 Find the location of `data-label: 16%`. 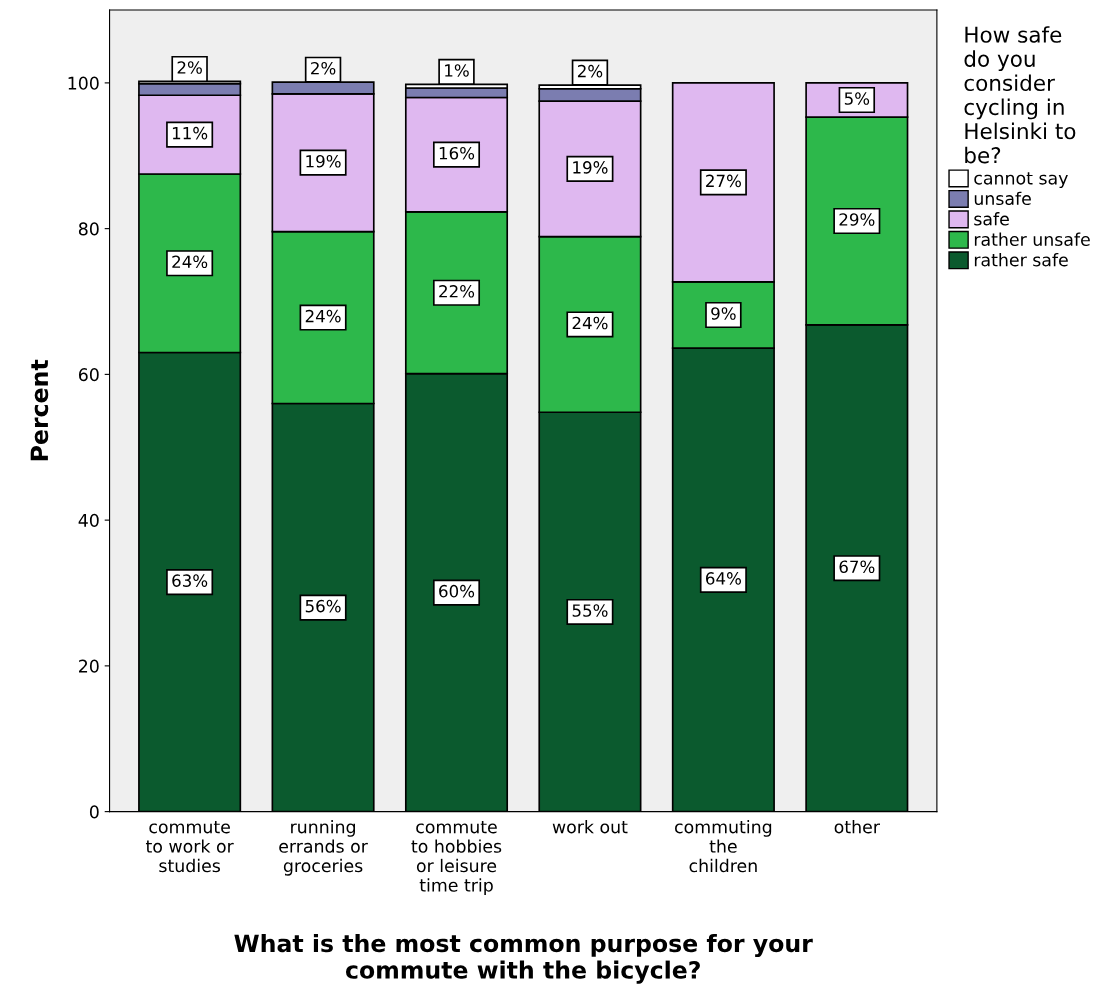

data-label: 16% is located at coordinates (457, 153).